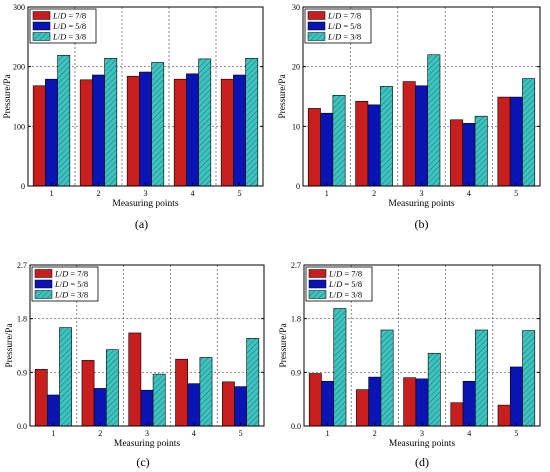 The height and width of the screenshot is (472, 550). I want to click on y-tick-label: 20, so click(296, 67).